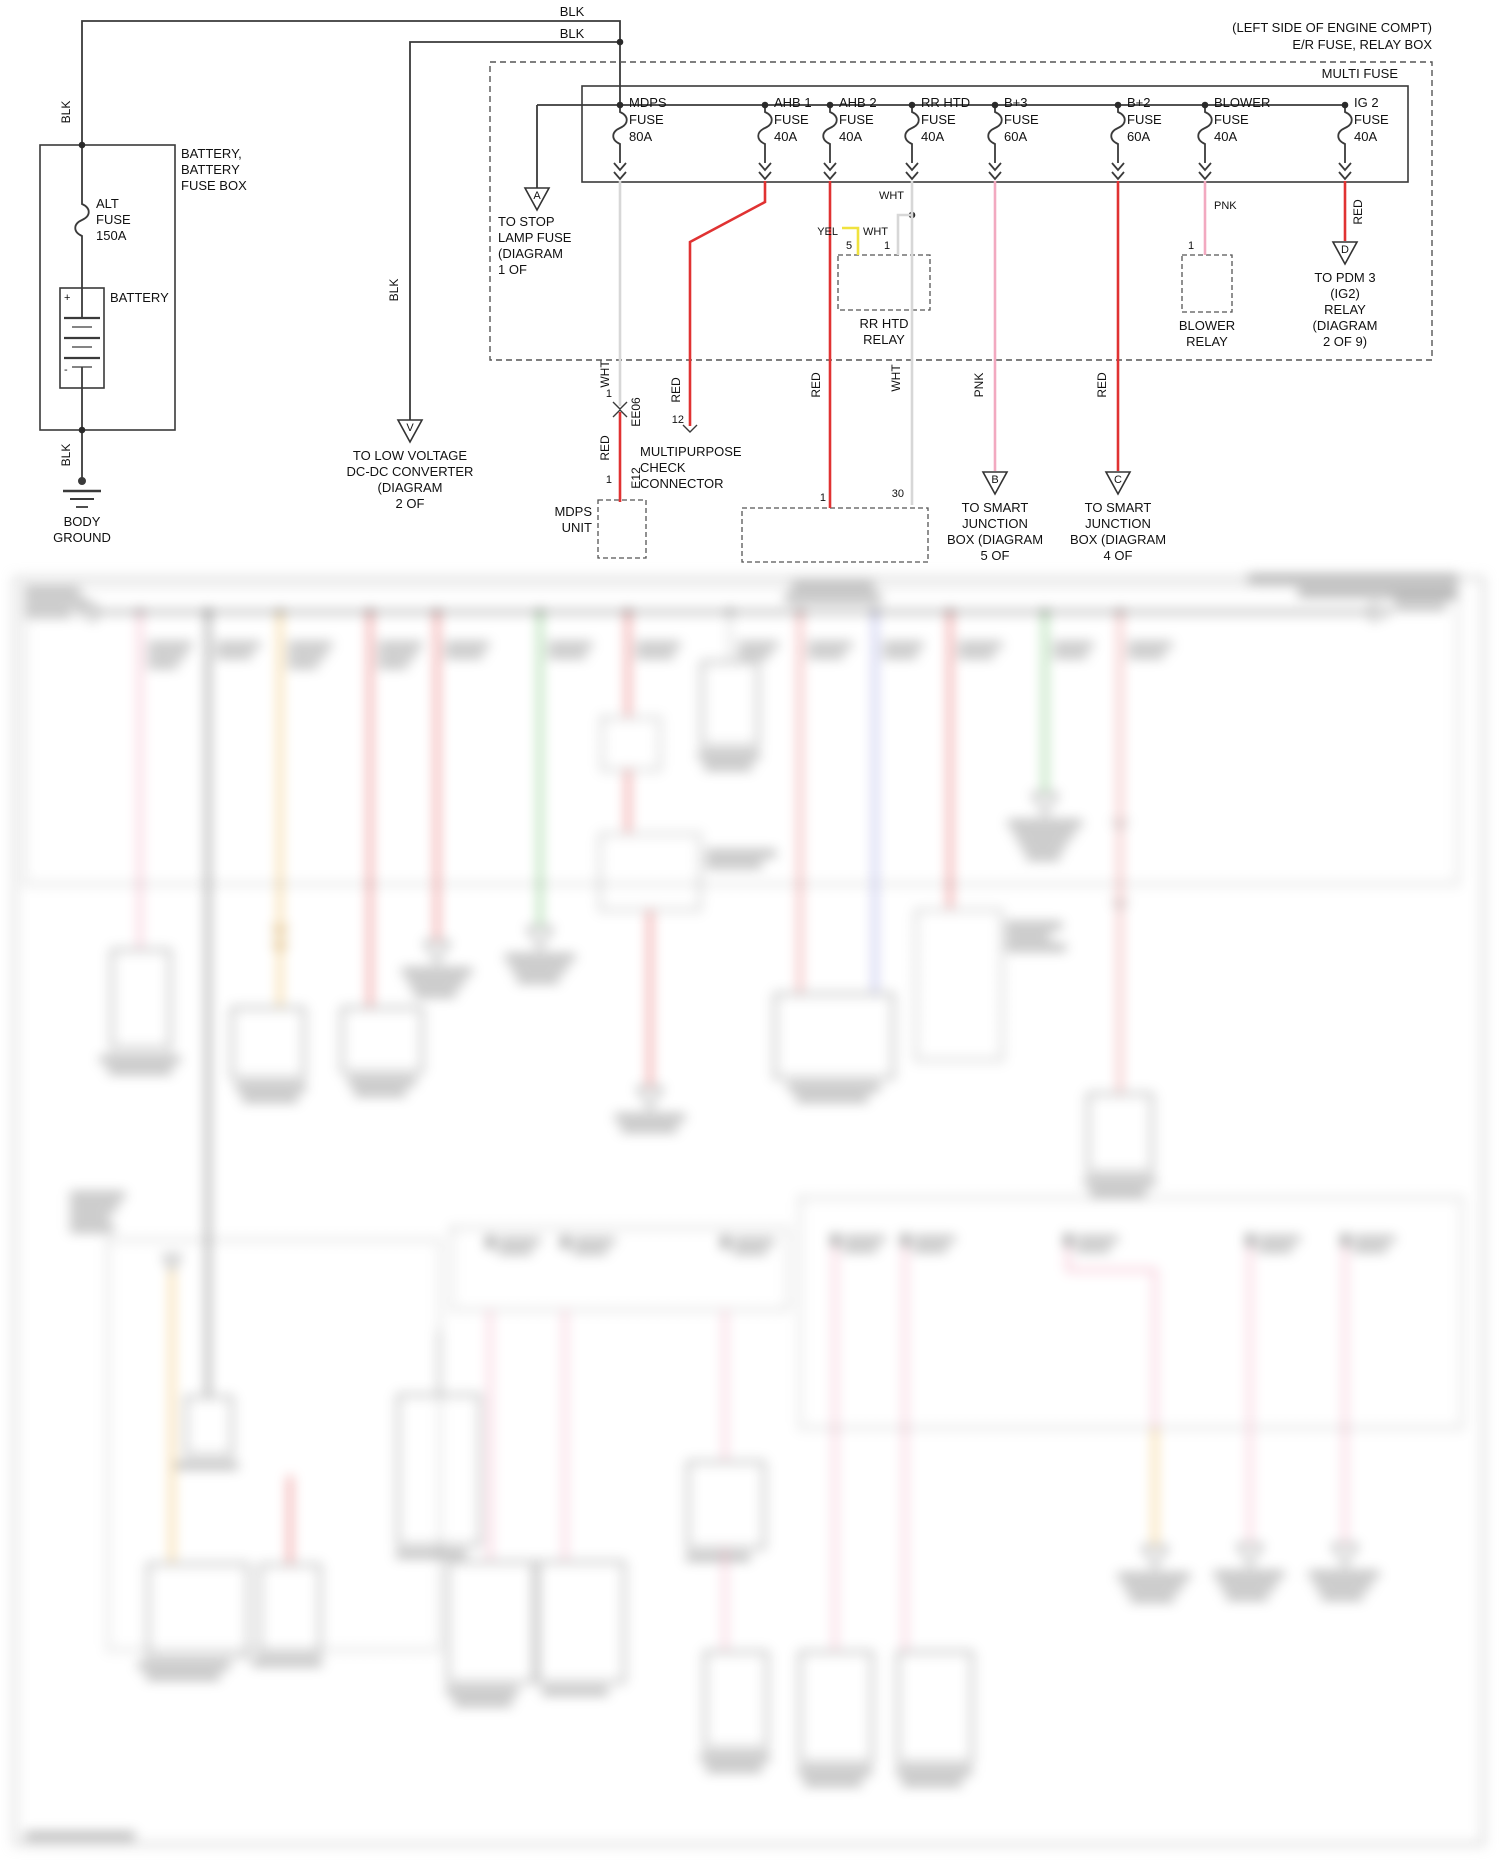 This screenshot has height=1861, width=1500. What do you see at coordinates (1226, 136) in the screenshot?
I see `fuse-label-blower: 40A` at bounding box center [1226, 136].